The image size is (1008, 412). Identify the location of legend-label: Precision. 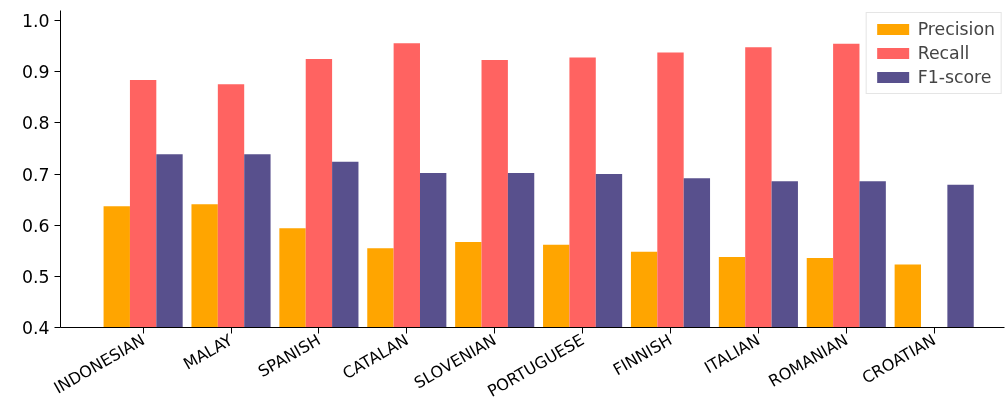
(956, 29).